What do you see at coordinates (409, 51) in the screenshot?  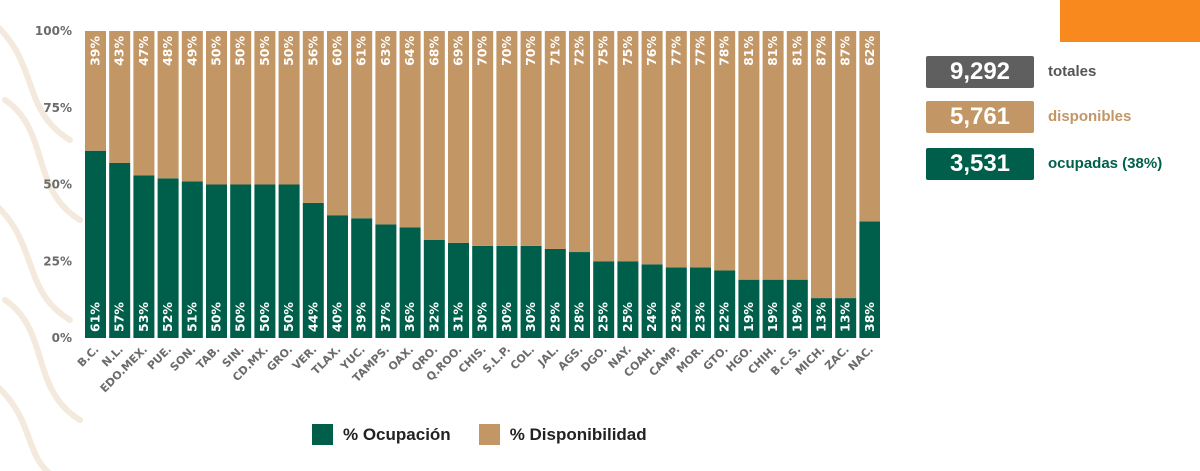 I see `bar-label-disponibilidad: 64%` at bounding box center [409, 51].